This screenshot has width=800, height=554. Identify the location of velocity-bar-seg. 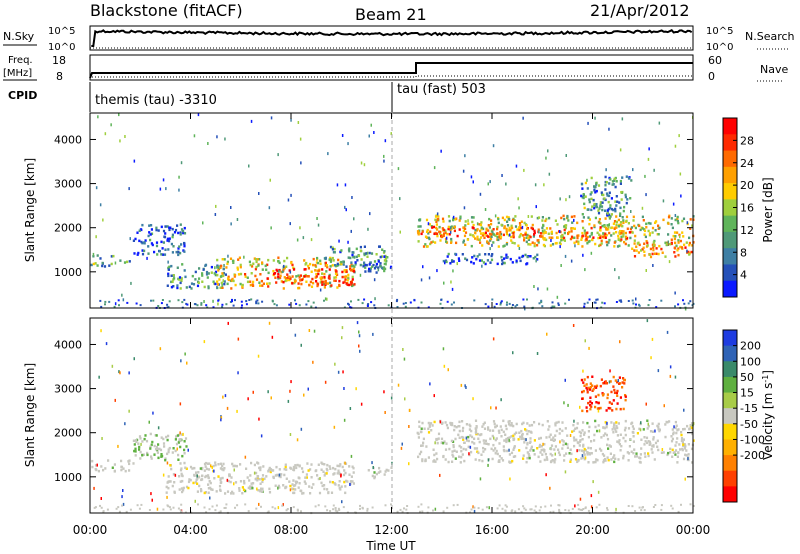
(730, 478).